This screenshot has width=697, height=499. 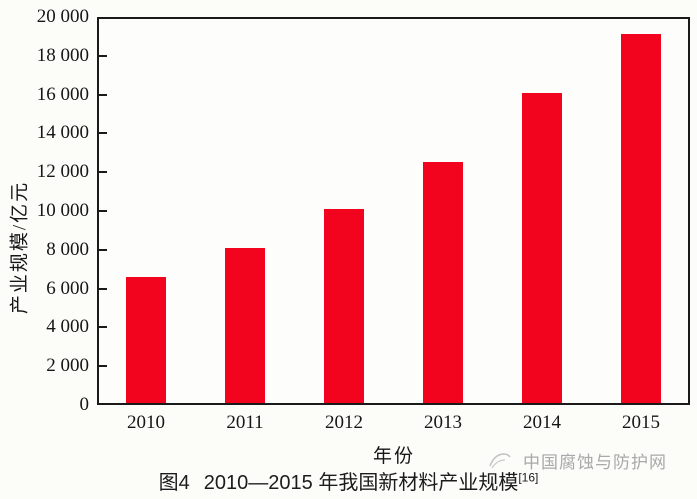 What do you see at coordinates (542, 422) in the screenshot?
I see `x-tick-label-2014: 2014` at bounding box center [542, 422].